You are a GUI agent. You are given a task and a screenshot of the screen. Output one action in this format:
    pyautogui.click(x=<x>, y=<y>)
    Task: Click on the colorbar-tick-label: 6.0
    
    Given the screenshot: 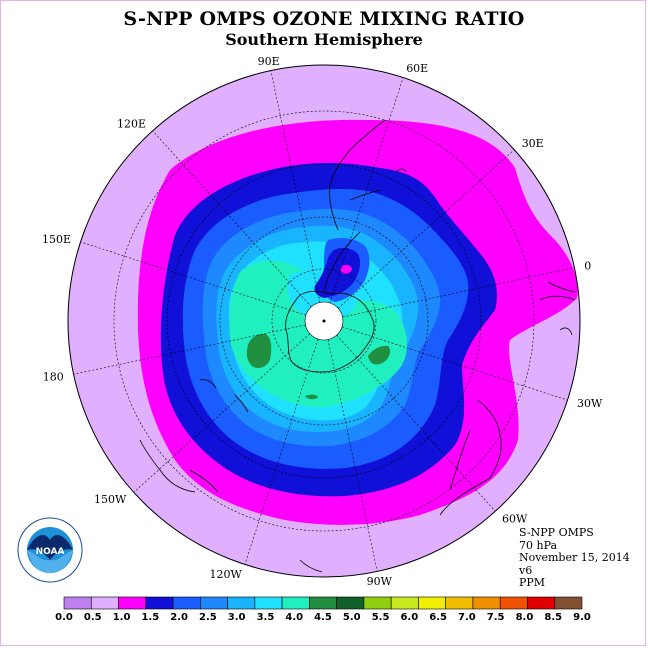 What is the action you would take?
    pyautogui.click(x=409, y=617)
    